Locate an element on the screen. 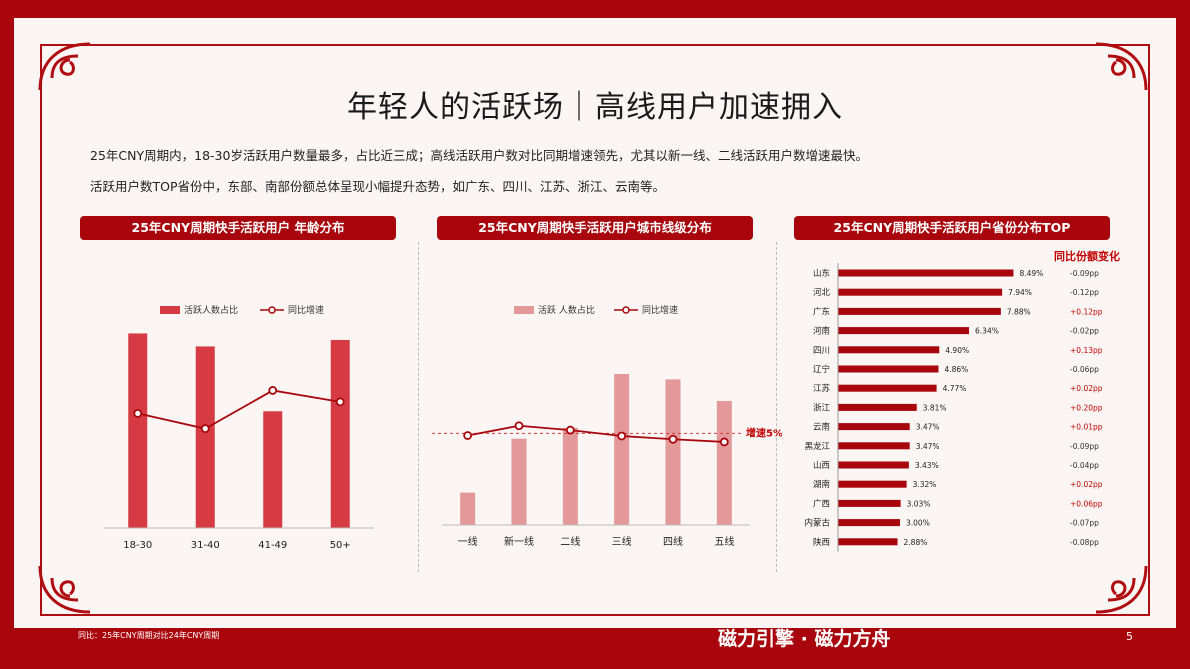 This screenshot has height=669, width=1190. province-change: -0.02pp is located at coordinates (1084, 331).